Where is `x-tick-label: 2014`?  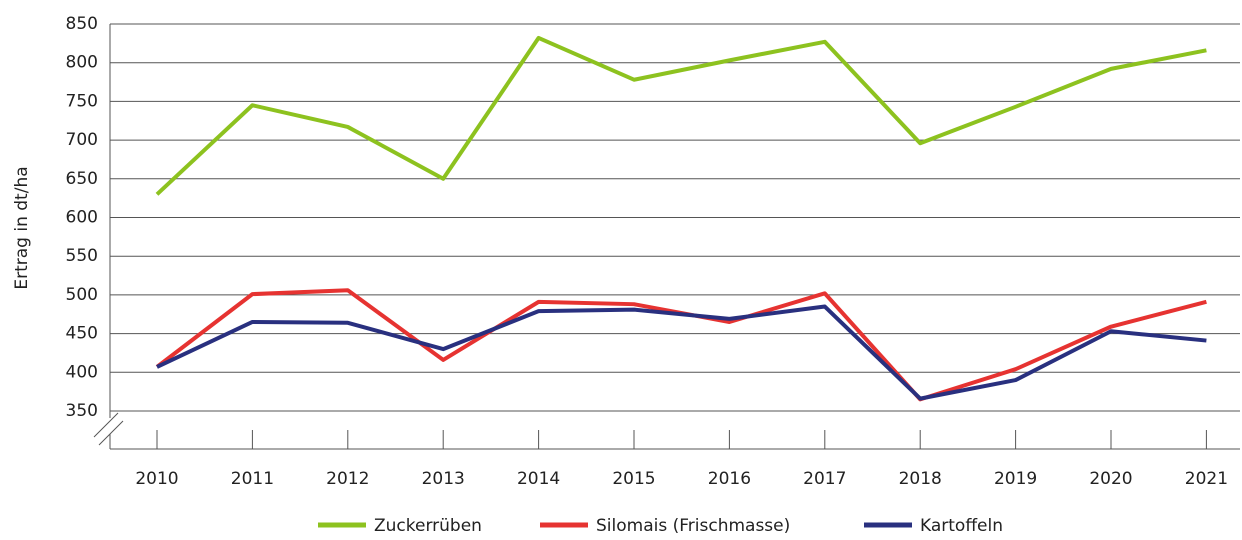
x-tick-label: 2014 is located at coordinates (538, 479).